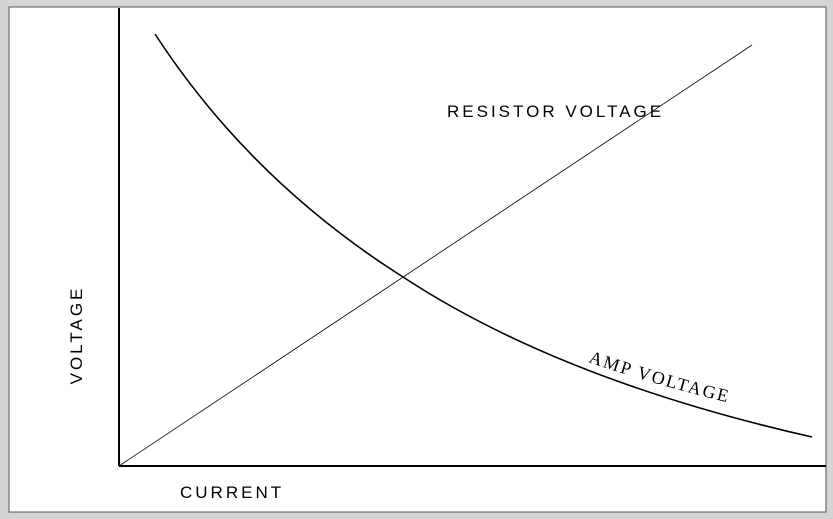 This screenshot has height=519, width=833. What do you see at coordinates (76, 335) in the screenshot?
I see `y-axis-label: VOLTAGE` at bounding box center [76, 335].